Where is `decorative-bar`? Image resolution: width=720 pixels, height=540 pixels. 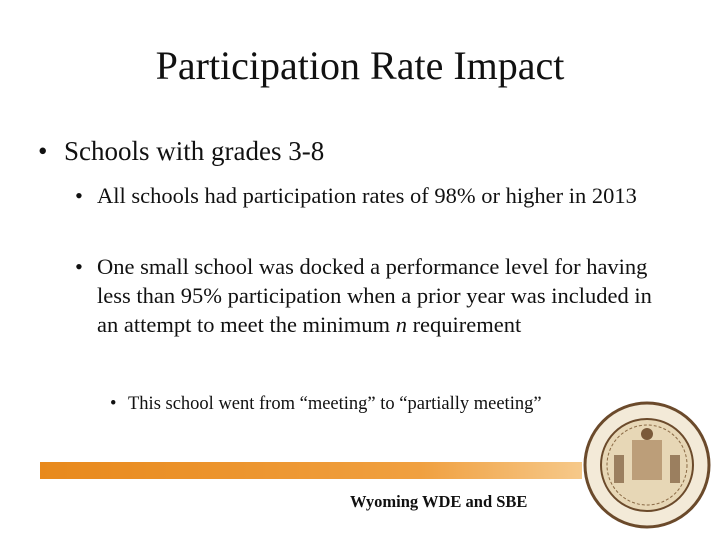 decorative-bar is located at coordinates (311, 470).